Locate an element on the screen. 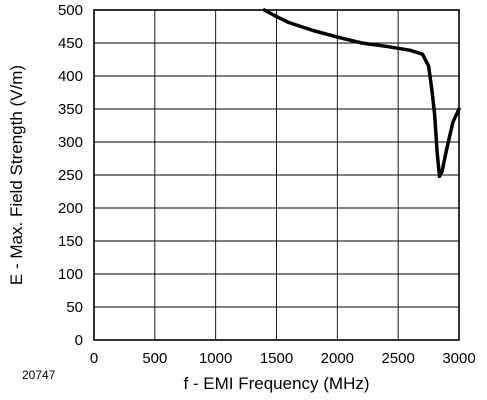 The image size is (487, 400). y-tick-label: 450 is located at coordinates (70, 43).